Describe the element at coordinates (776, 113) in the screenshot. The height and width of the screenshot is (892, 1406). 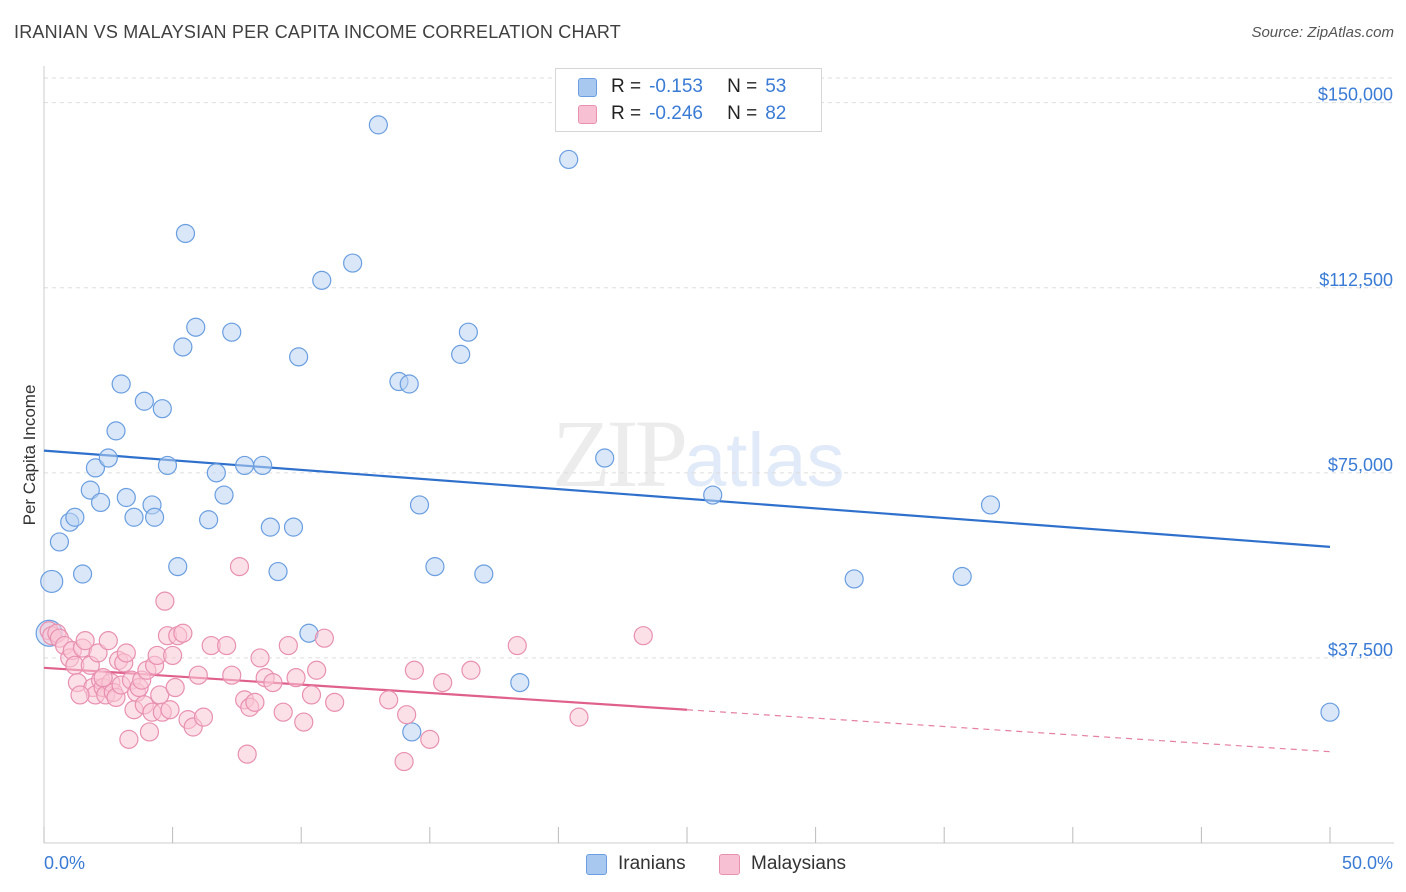
I see `n-value: 82` at that location.